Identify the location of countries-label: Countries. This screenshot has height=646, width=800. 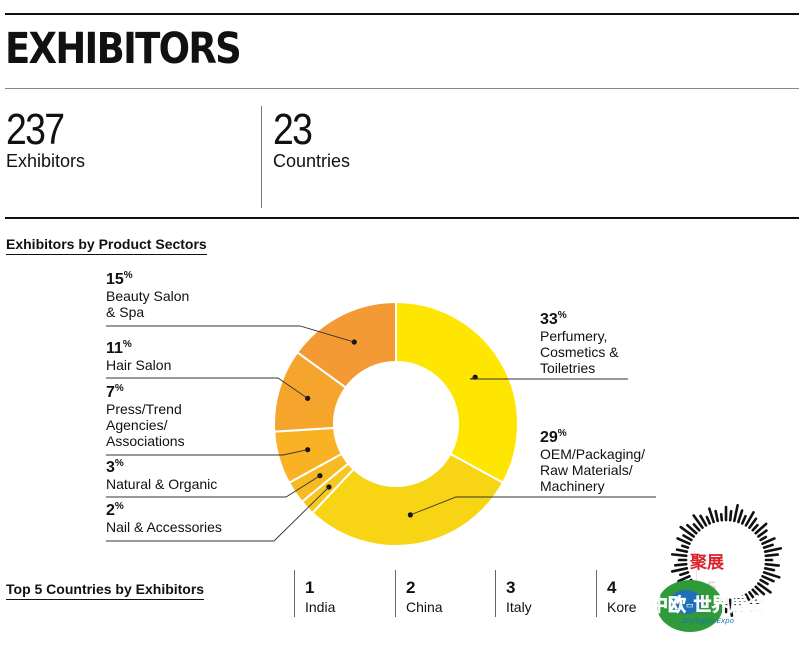
(312, 161).